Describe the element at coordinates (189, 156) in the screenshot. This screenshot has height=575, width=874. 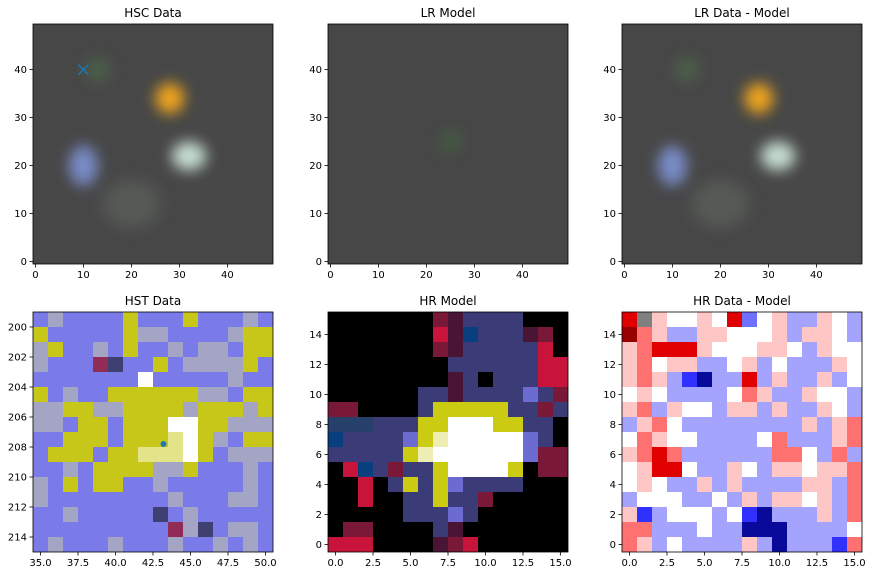
I see `source-blob` at that location.